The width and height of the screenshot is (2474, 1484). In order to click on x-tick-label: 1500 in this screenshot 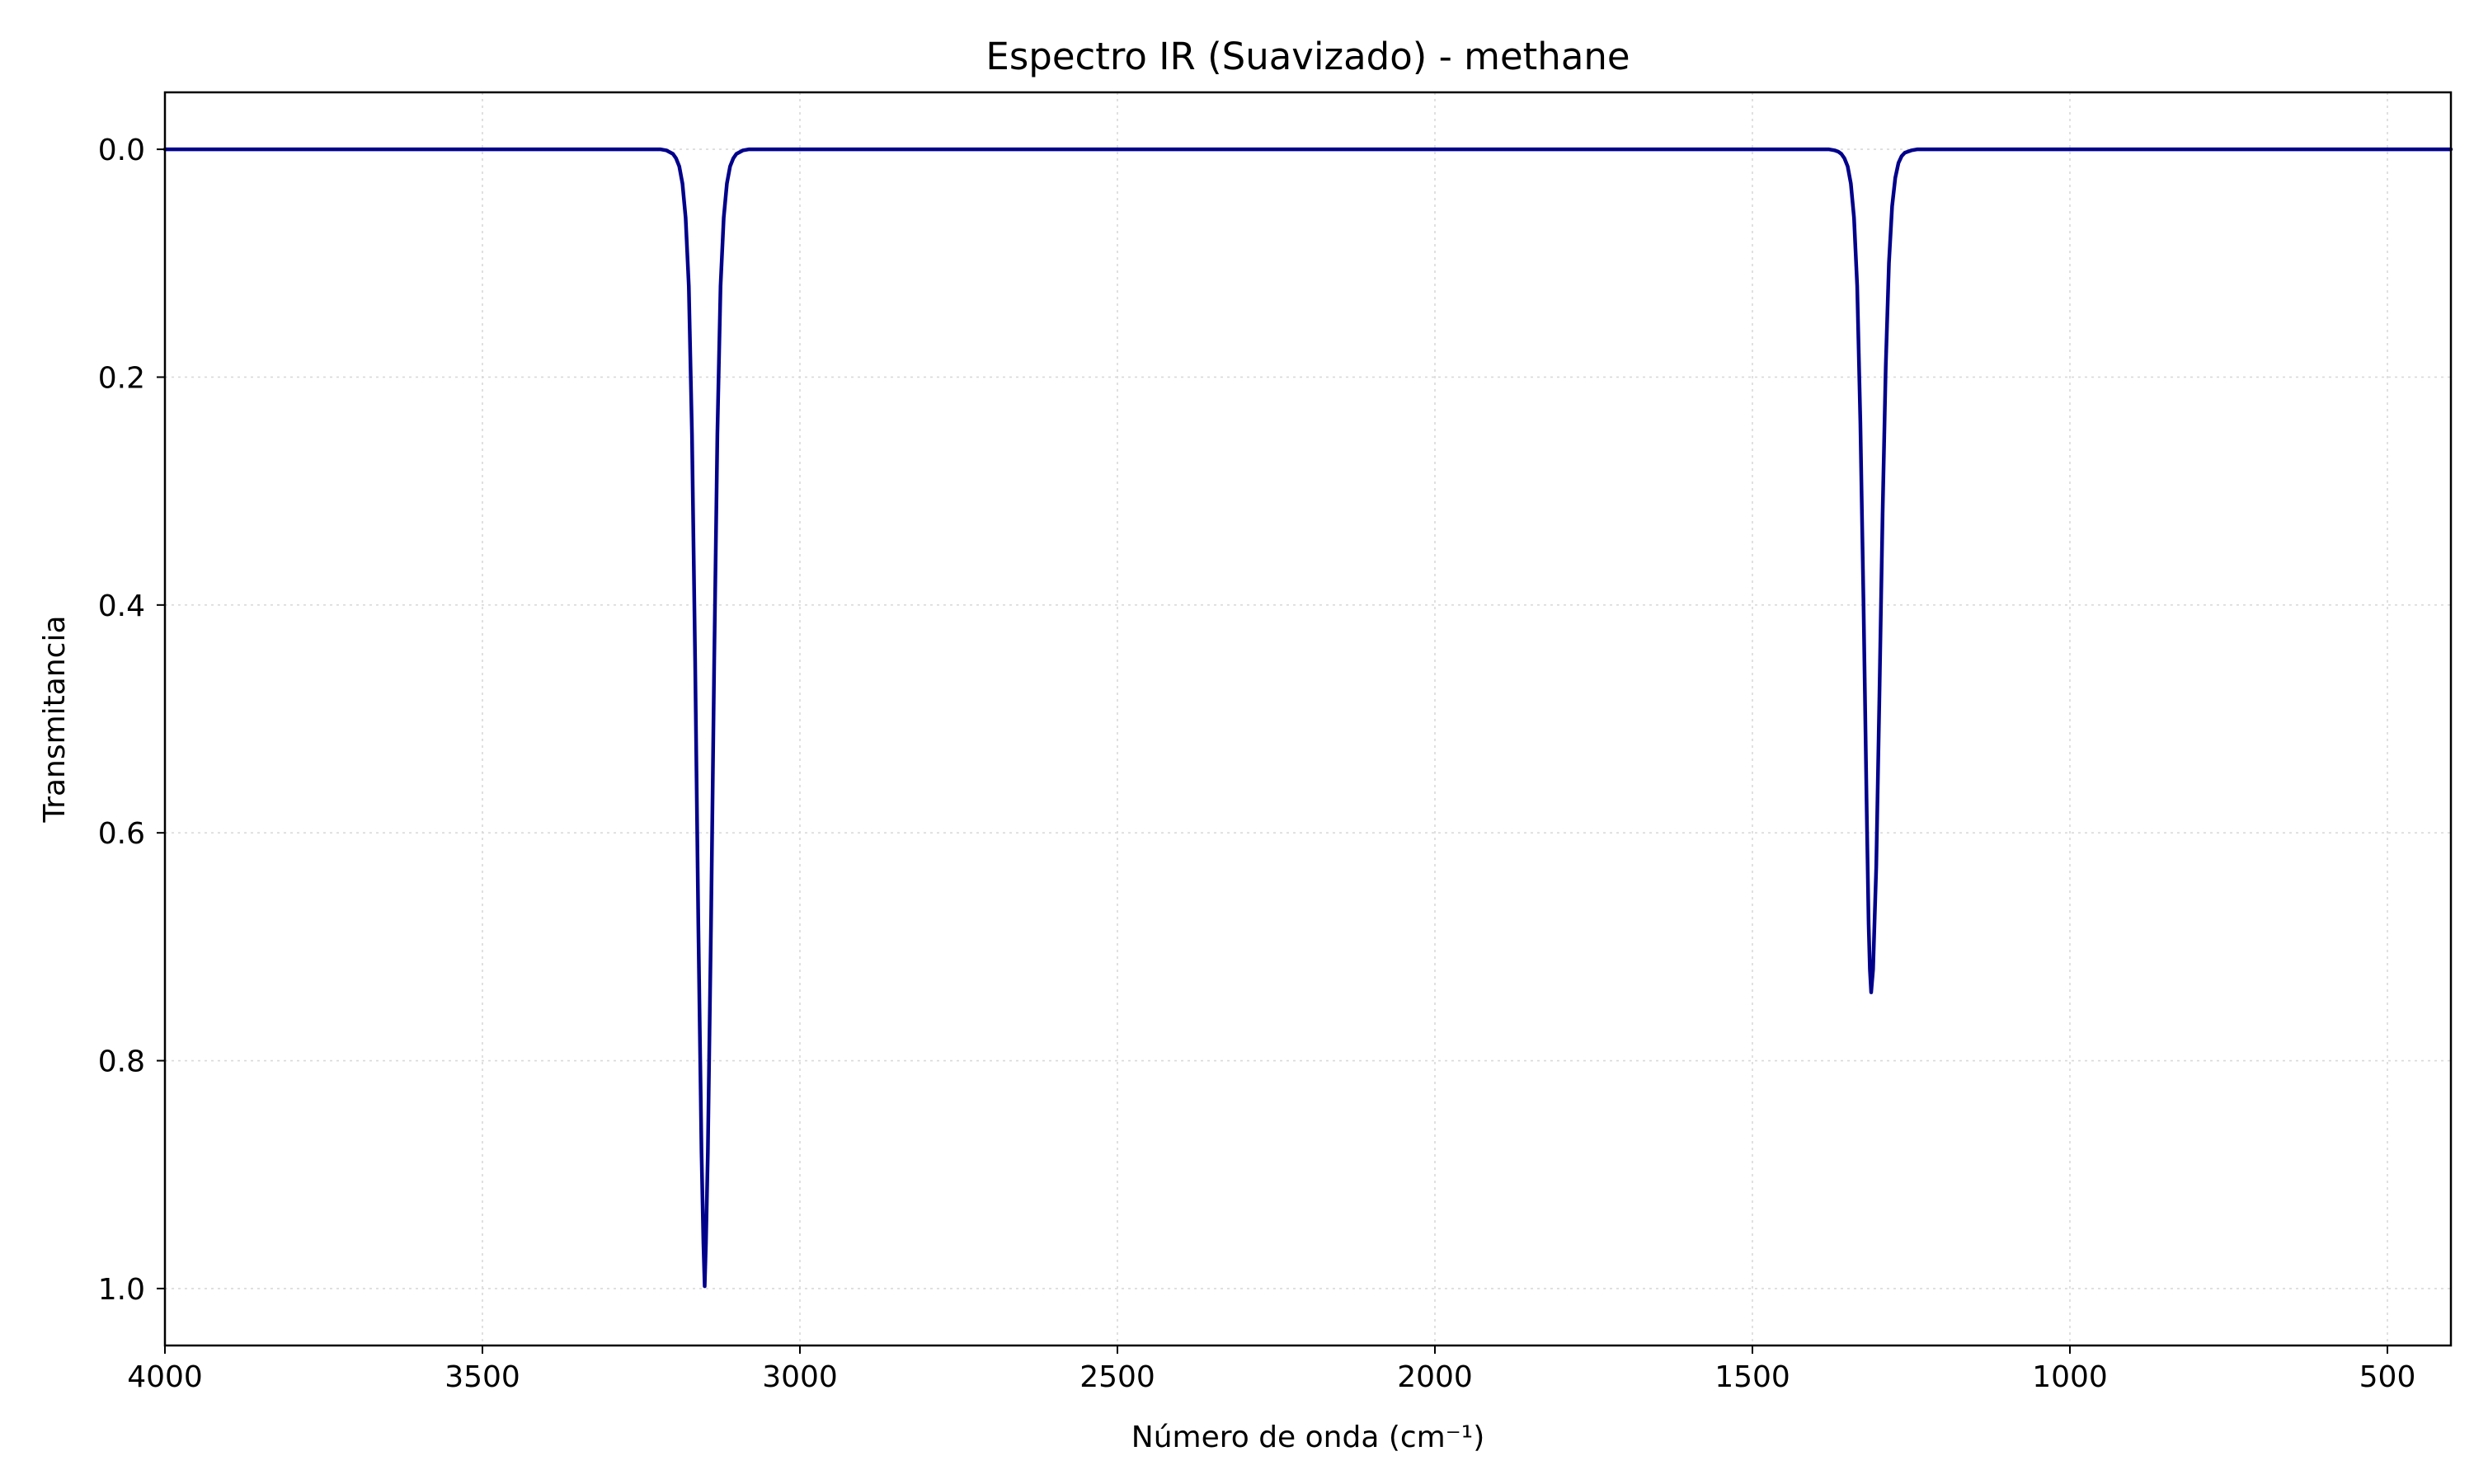, I will do `click(1752, 1377)`.